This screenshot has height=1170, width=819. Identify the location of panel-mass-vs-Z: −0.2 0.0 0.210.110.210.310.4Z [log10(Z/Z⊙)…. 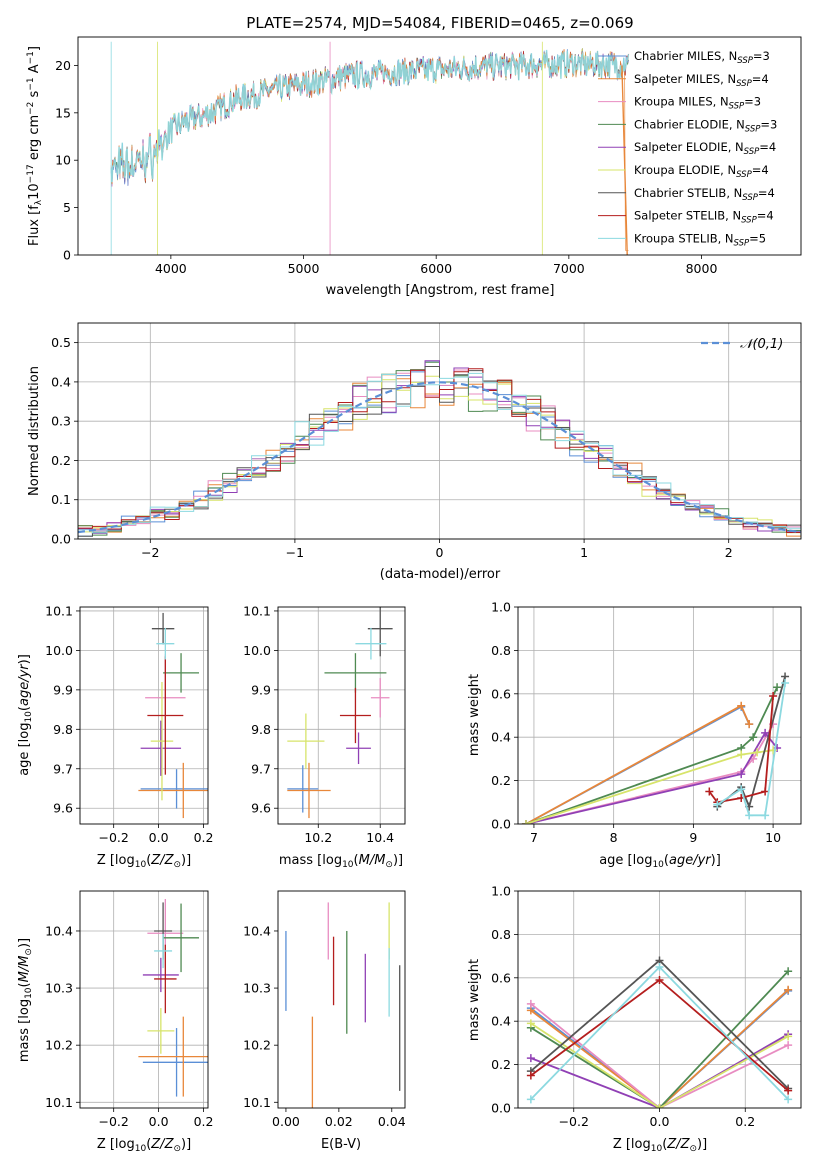
(115, 1022).